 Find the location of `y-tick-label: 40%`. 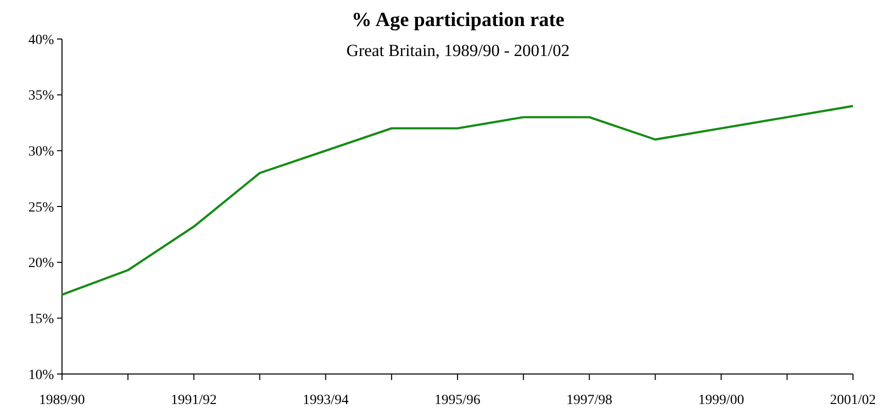

y-tick-label: 40% is located at coordinates (41, 40).